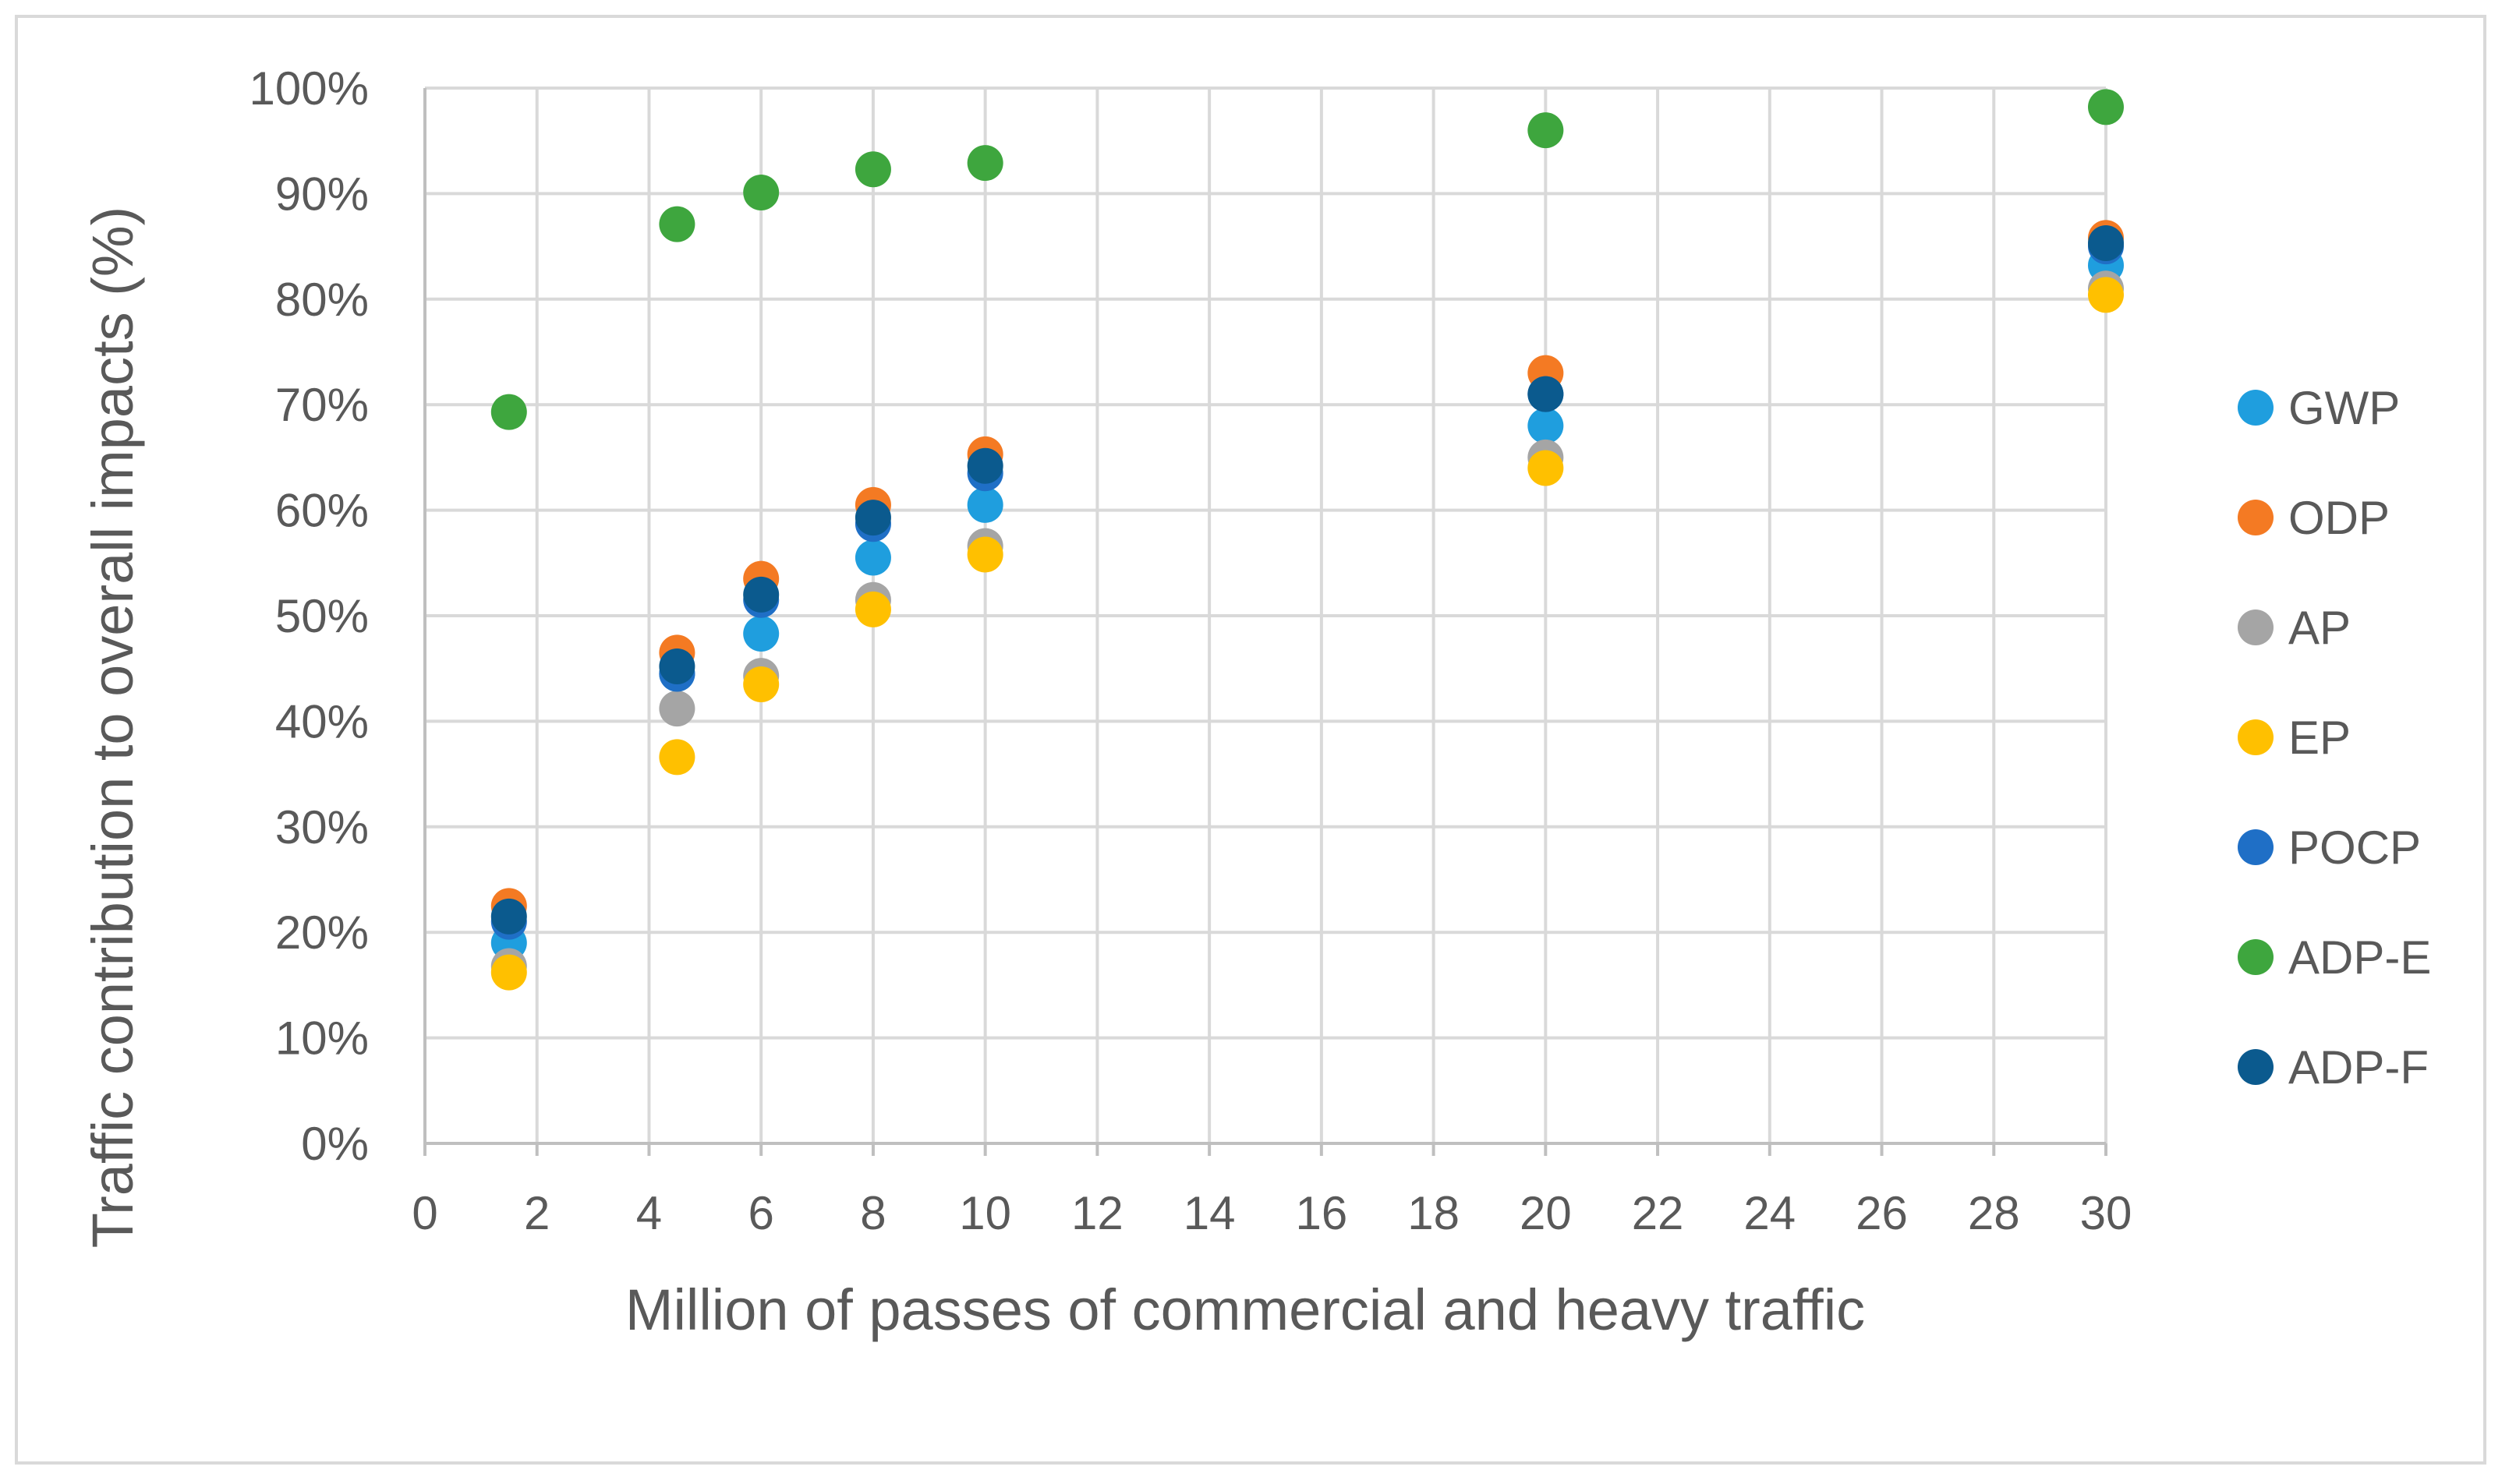 The width and height of the screenshot is (2516, 1484). Describe the element at coordinates (2256, 627) in the screenshot. I see `legend-marker-ap` at that location.